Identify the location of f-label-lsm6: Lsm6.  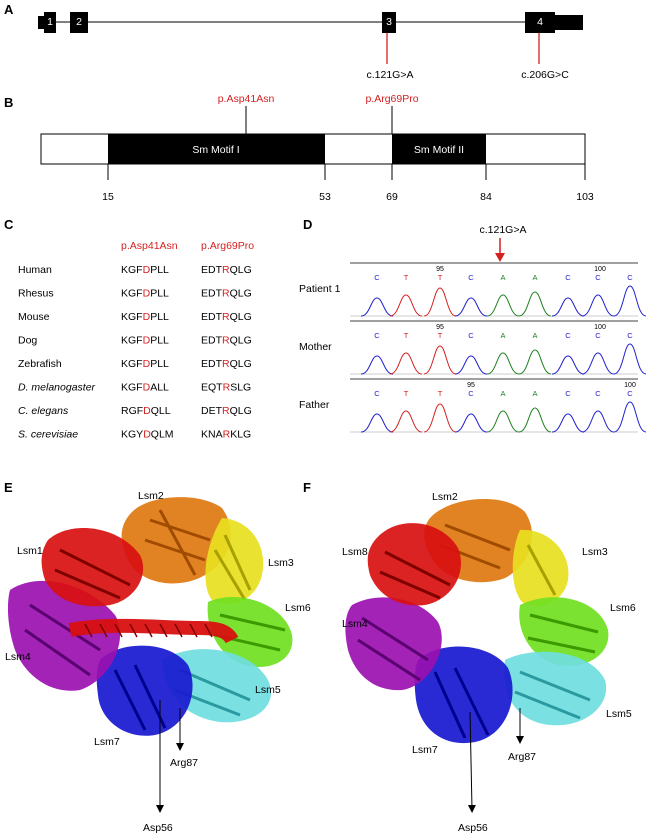
(623, 608).